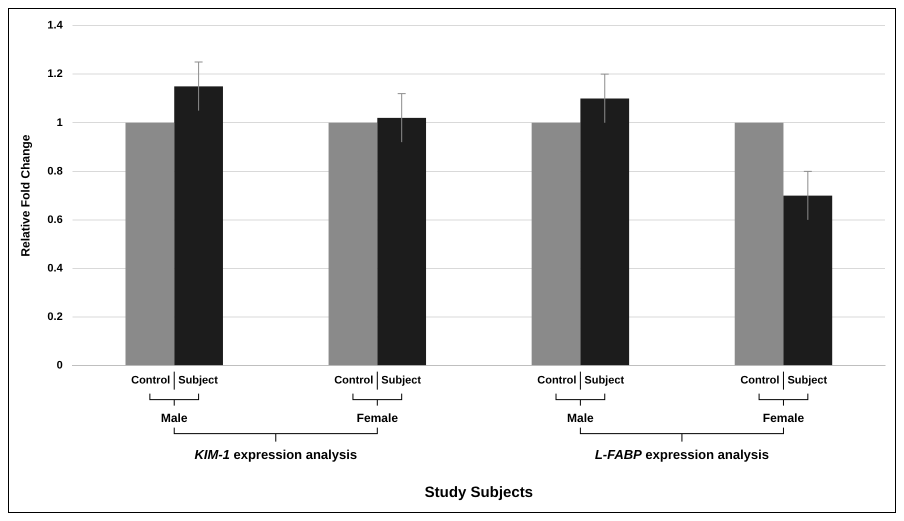 This screenshot has width=904, height=521. Describe the element at coordinates (59, 122) in the screenshot. I see `y-tick-label: 1` at that location.